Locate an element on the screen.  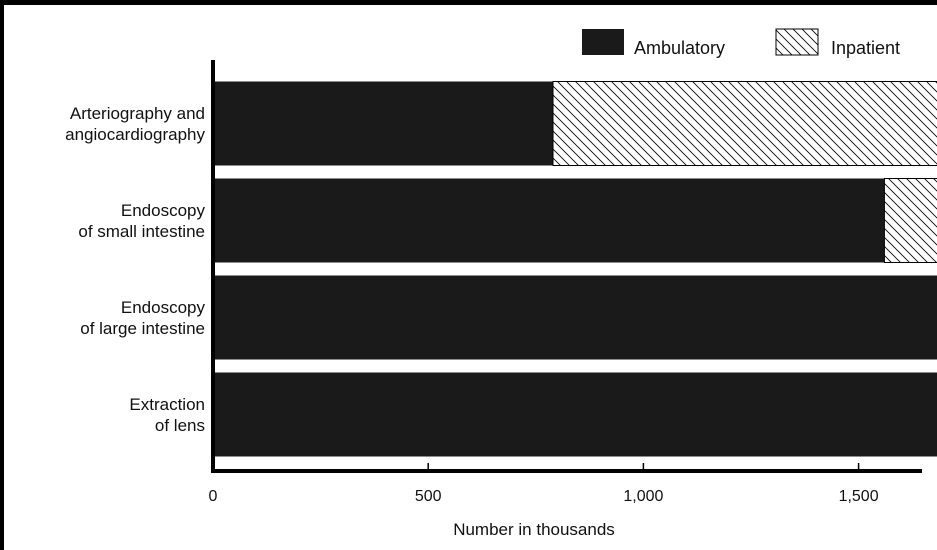
category-label-line: of large intestine is located at coordinates (142, 328).